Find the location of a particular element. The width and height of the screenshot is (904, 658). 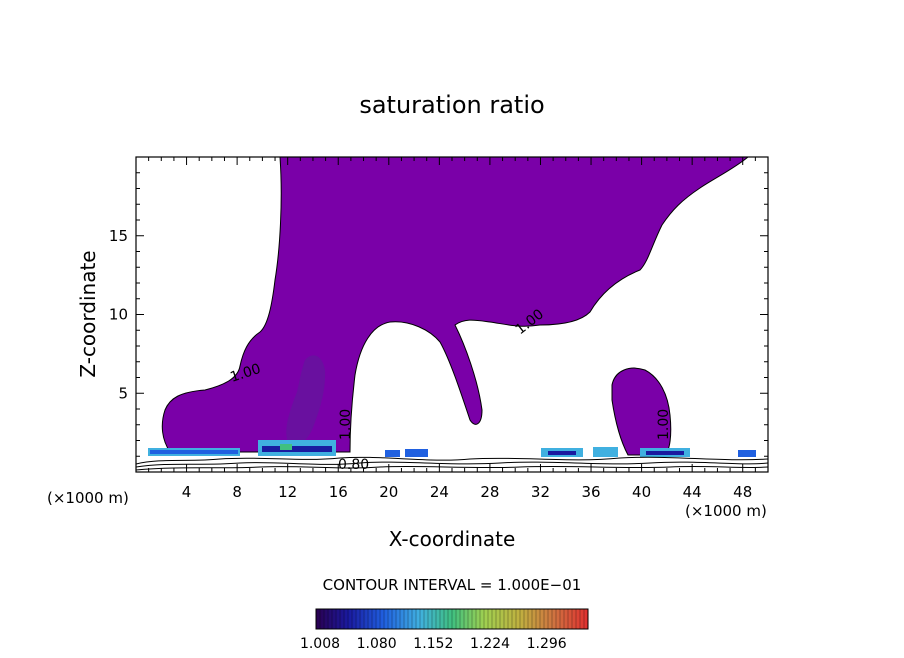

colorbar-hatching is located at coordinates (452, 619).